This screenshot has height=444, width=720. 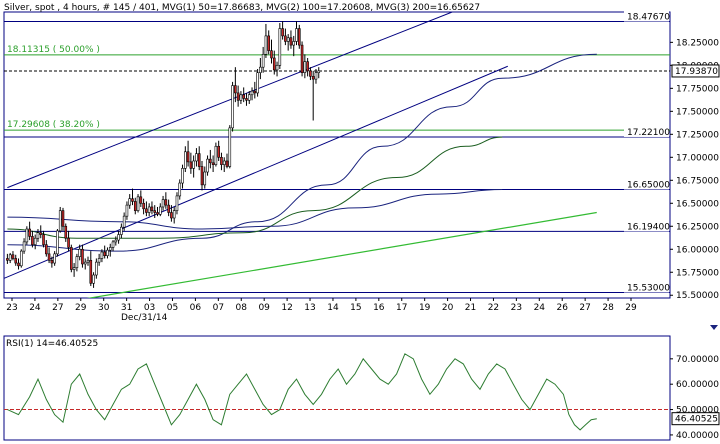 I want to click on y-tick-label: 17.00000, so click(x=697, y=158).